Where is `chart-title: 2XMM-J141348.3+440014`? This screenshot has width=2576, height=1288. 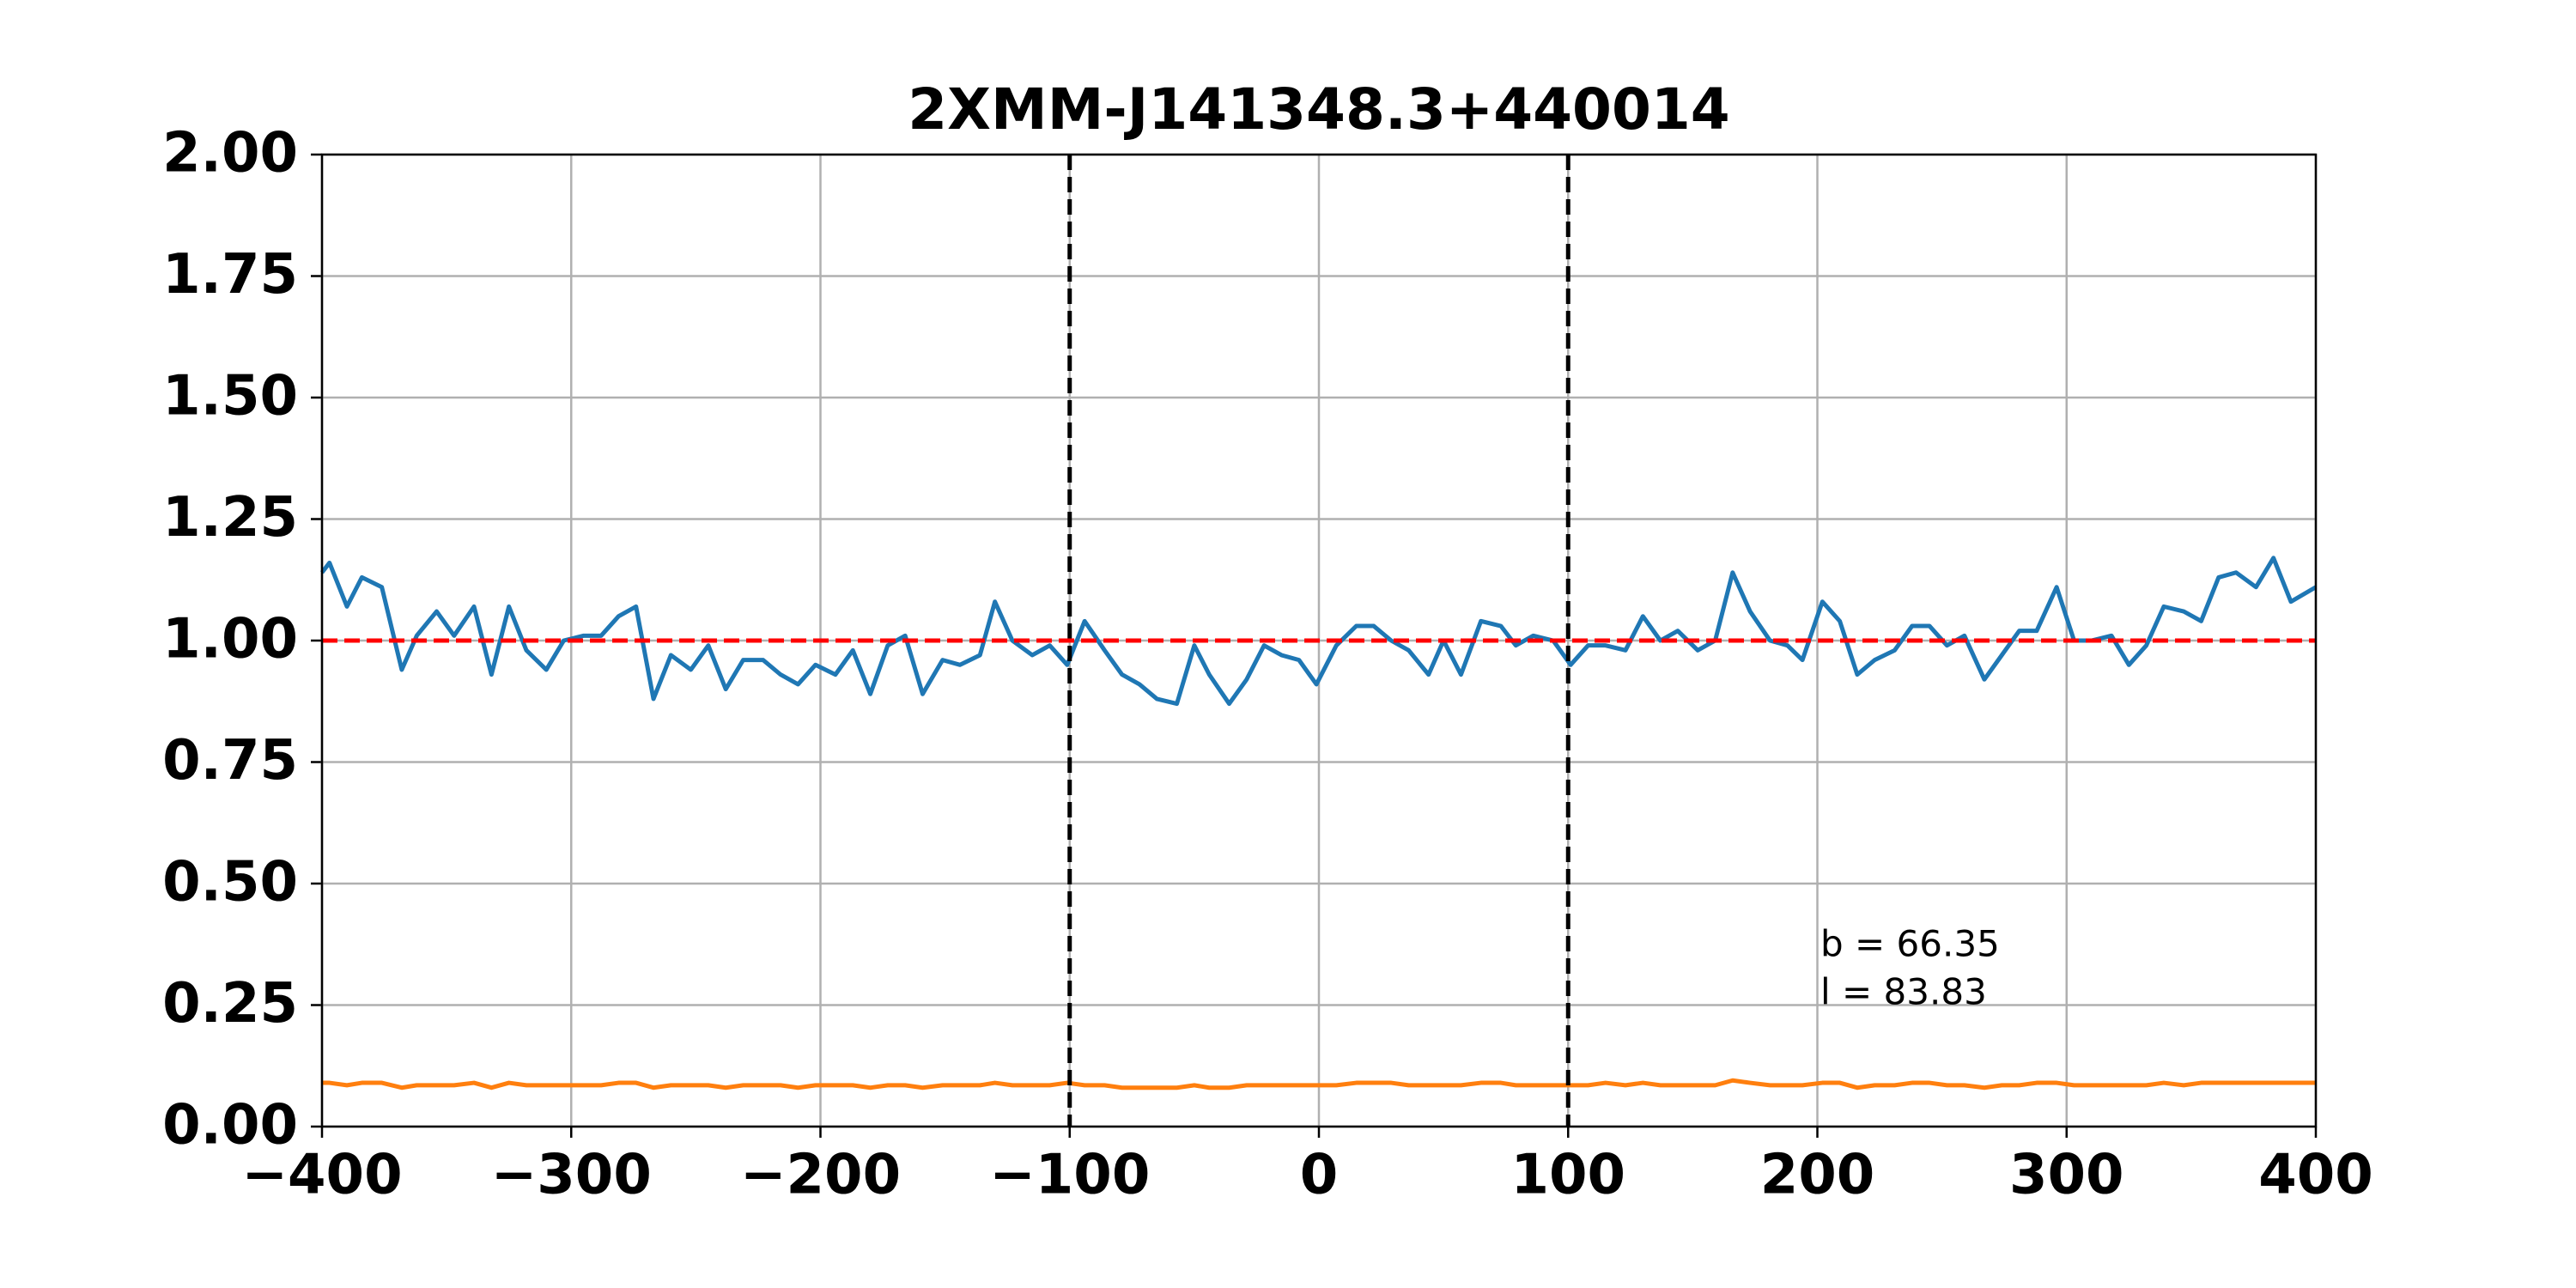
chart-title: 2XMM-J141348.3+440014 is located at coordinates (1319, 109).